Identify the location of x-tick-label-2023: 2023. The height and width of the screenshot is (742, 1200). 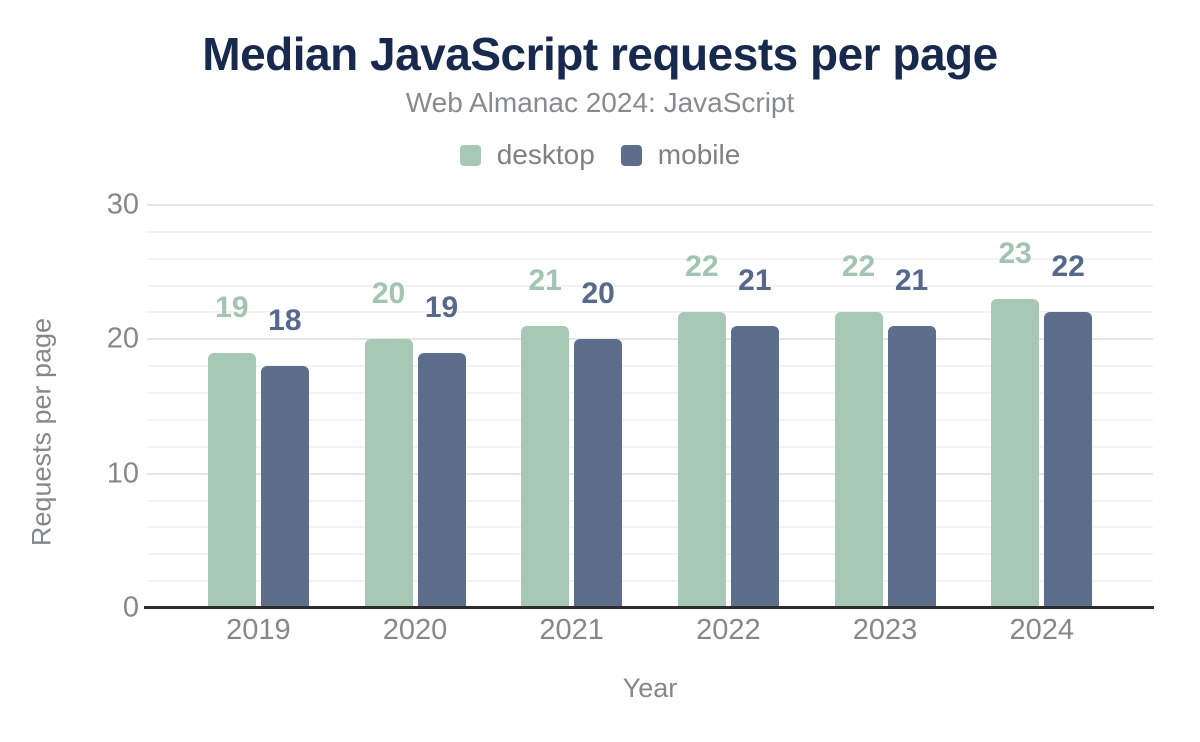
(885, 630).